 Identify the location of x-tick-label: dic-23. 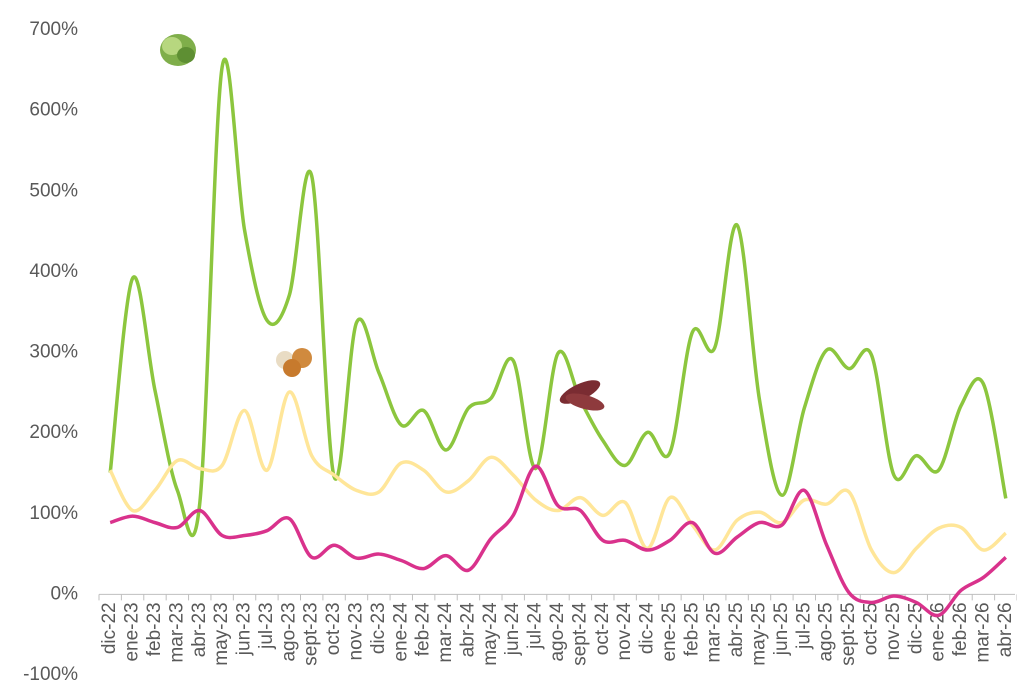
(378, 628).